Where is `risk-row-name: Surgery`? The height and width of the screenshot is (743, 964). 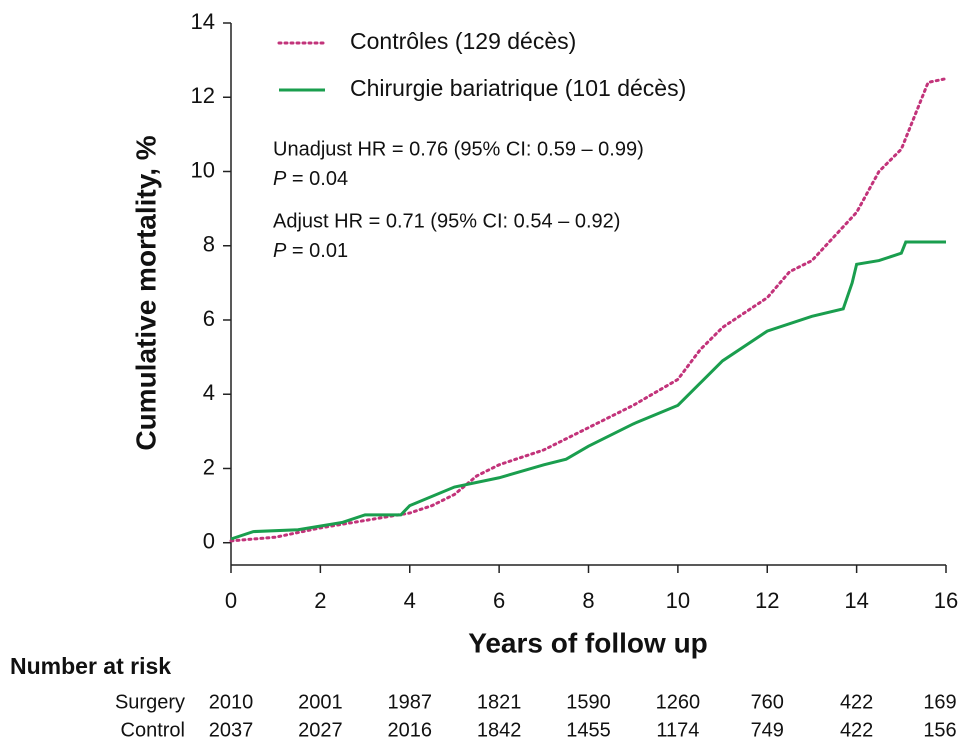
risk-row-name: Surgery is located at coordinates (150, 702).